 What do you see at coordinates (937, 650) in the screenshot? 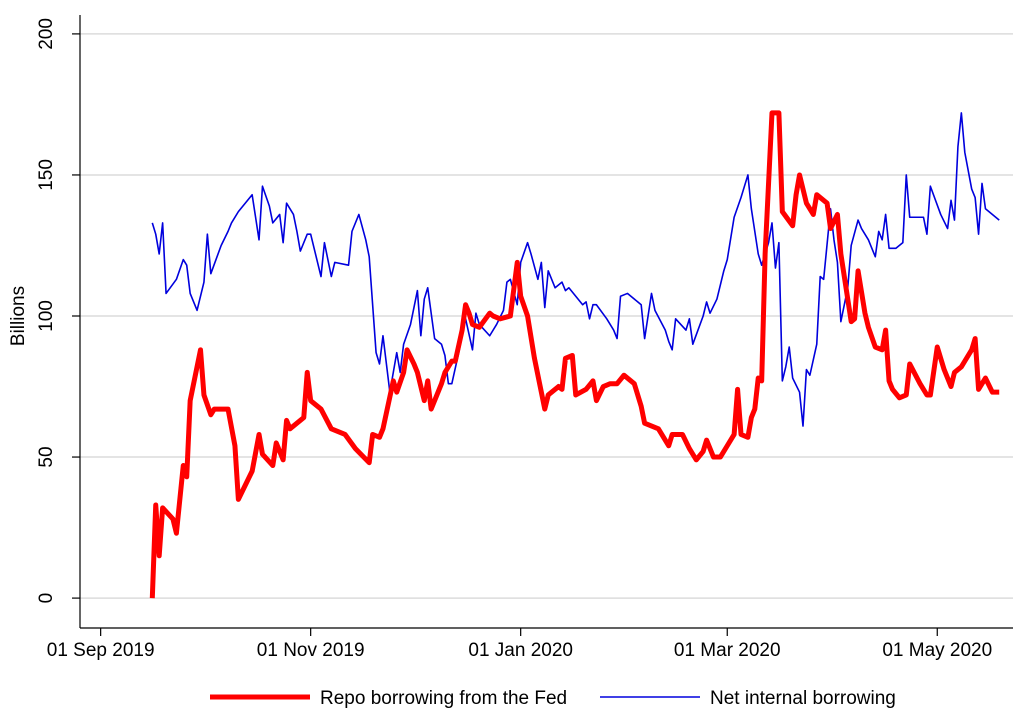
I see `x-tick-label: 01 May 2020` at bounding box center [937, 650].